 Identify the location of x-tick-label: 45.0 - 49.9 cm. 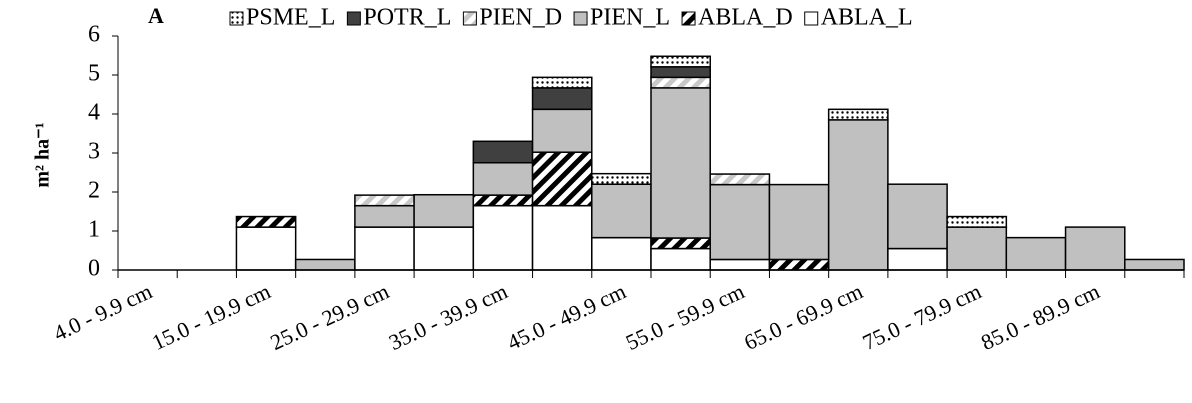
(566, 316).